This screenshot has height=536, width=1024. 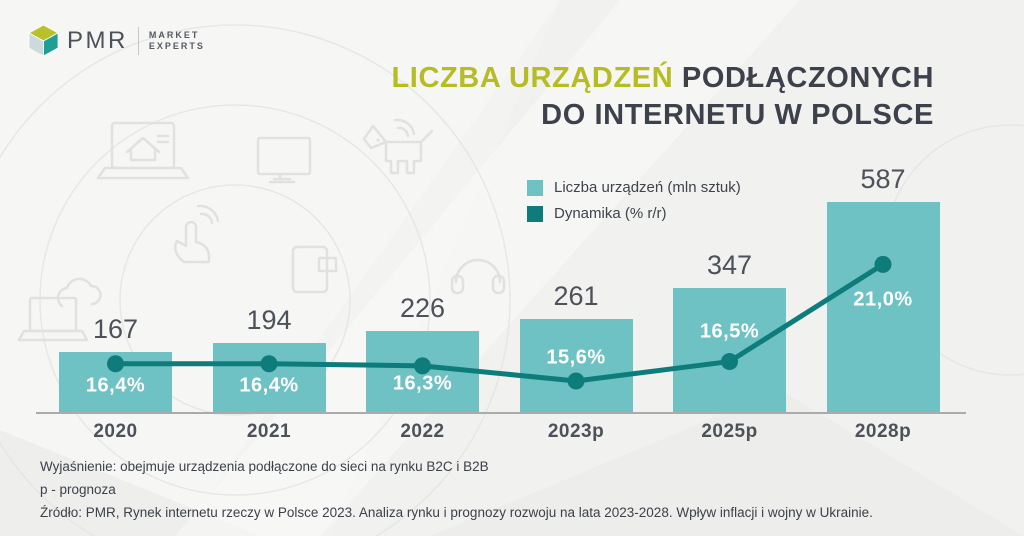 What do you see at coordinates (422, 308) in the screenshot?
I see `bar-value-2022: 226` at bounding box center [422, 308].